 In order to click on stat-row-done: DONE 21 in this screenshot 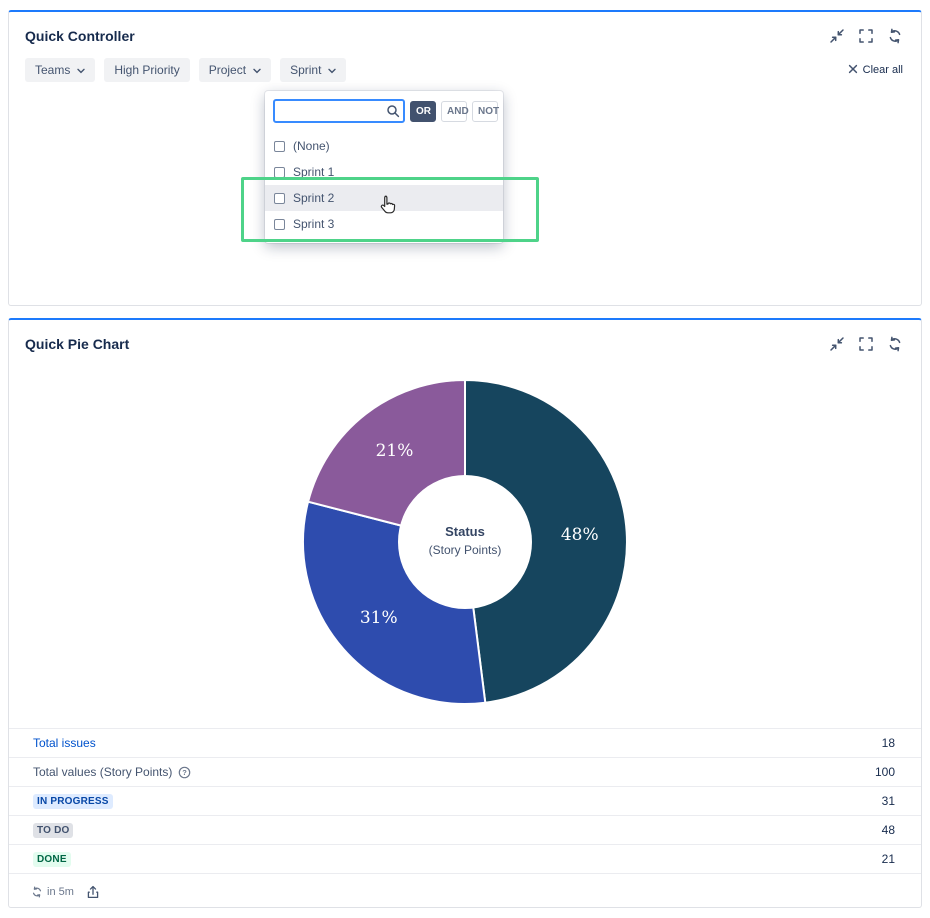, I will do `click(465, 859)`.